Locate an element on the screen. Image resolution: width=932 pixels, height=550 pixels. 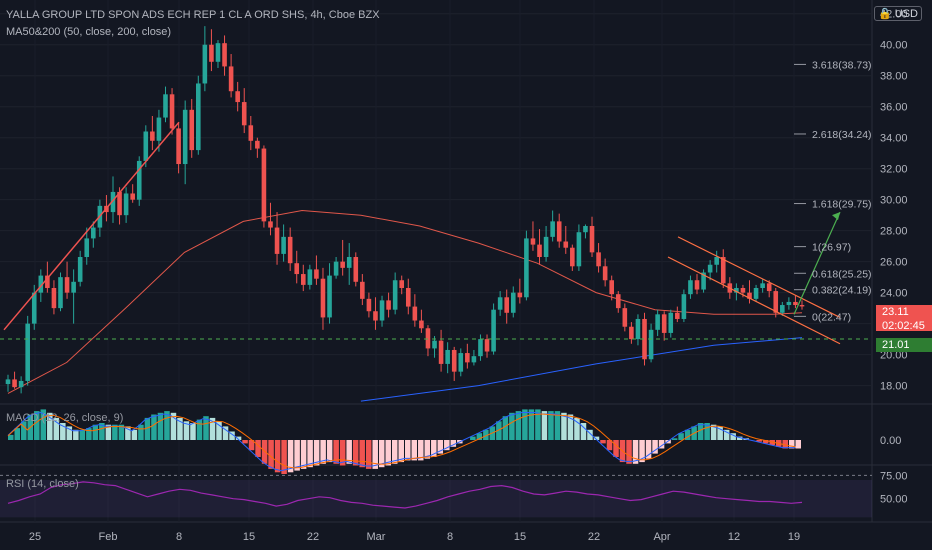
price-tick-label: 24.00 is located at coordinates (894, 294).